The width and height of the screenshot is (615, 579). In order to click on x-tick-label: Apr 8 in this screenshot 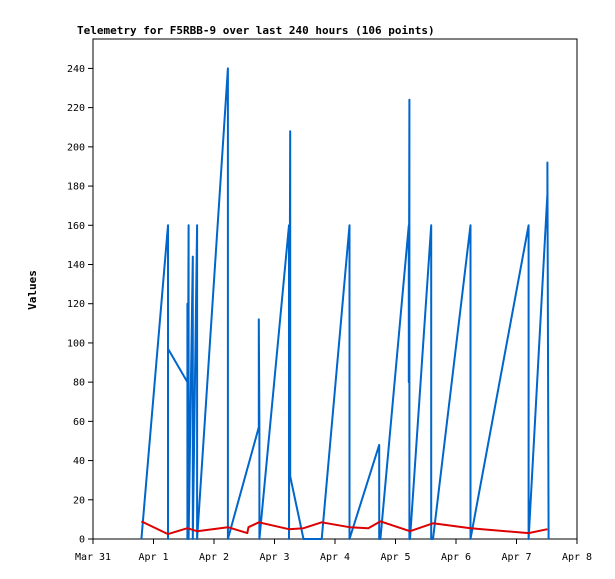, I will do `click(577, 557)`.